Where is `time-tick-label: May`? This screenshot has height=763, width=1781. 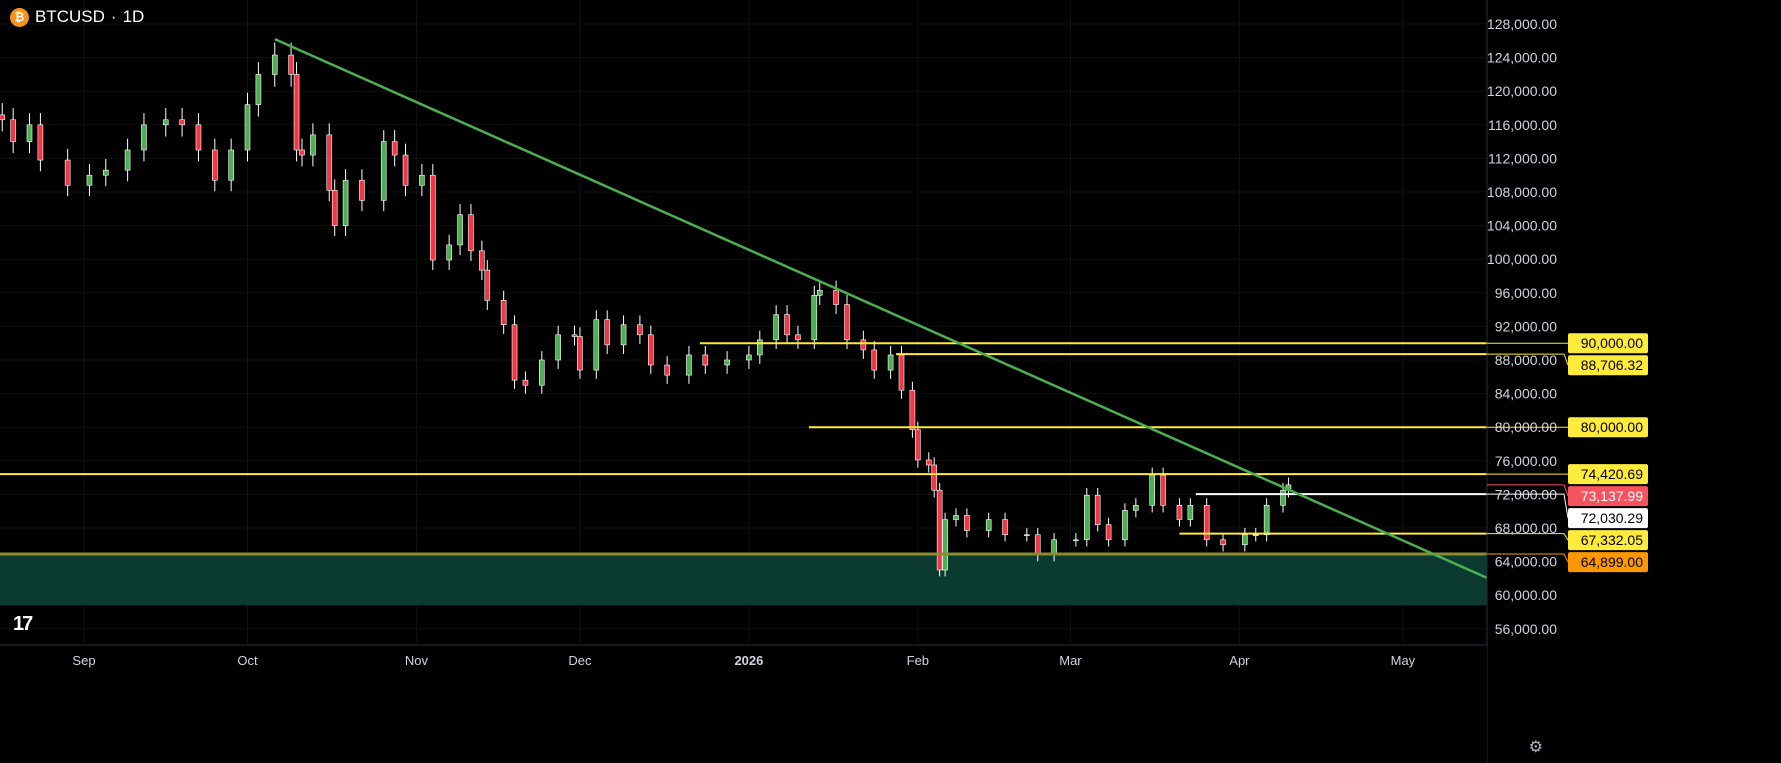
time-tick-label: May is located at coordinates (1403, 660).